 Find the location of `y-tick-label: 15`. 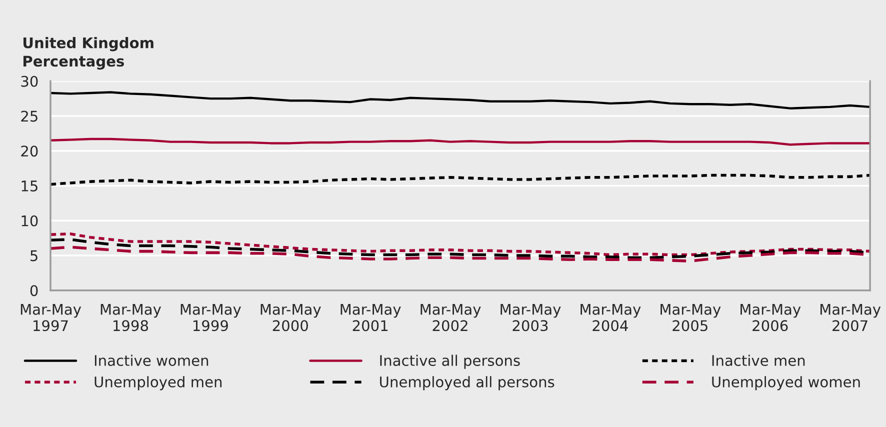

y-tick-label: 15 is located at coordinates (30, 186).